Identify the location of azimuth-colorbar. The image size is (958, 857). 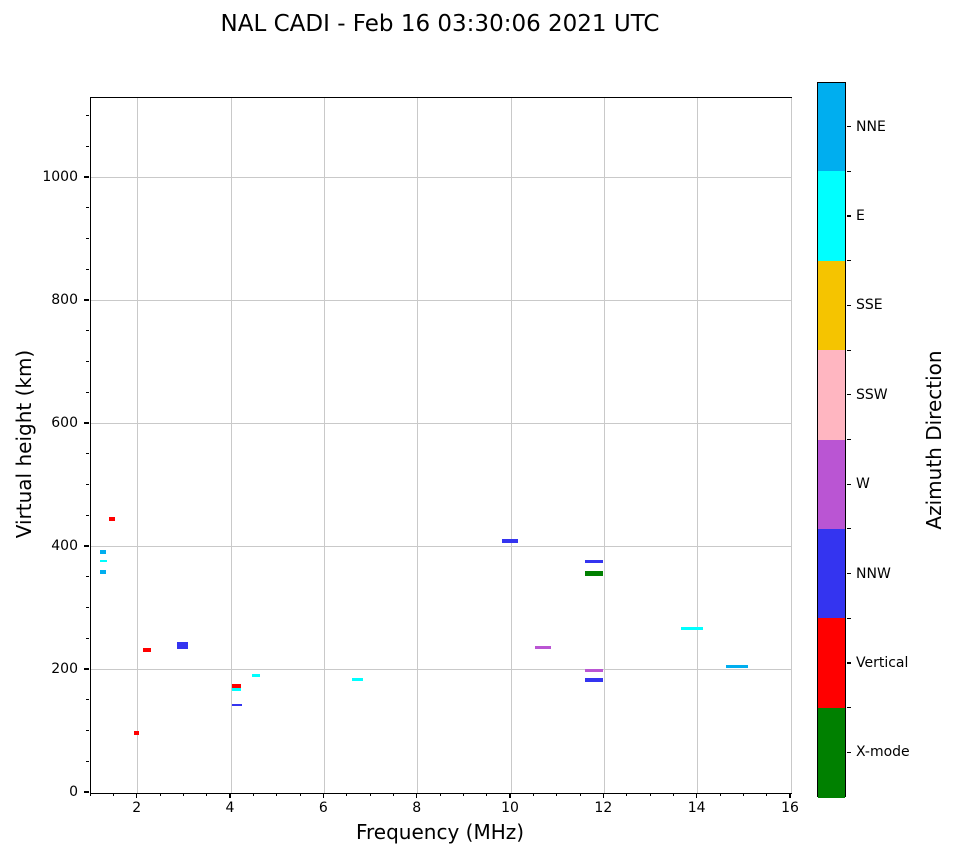
(831, 440).